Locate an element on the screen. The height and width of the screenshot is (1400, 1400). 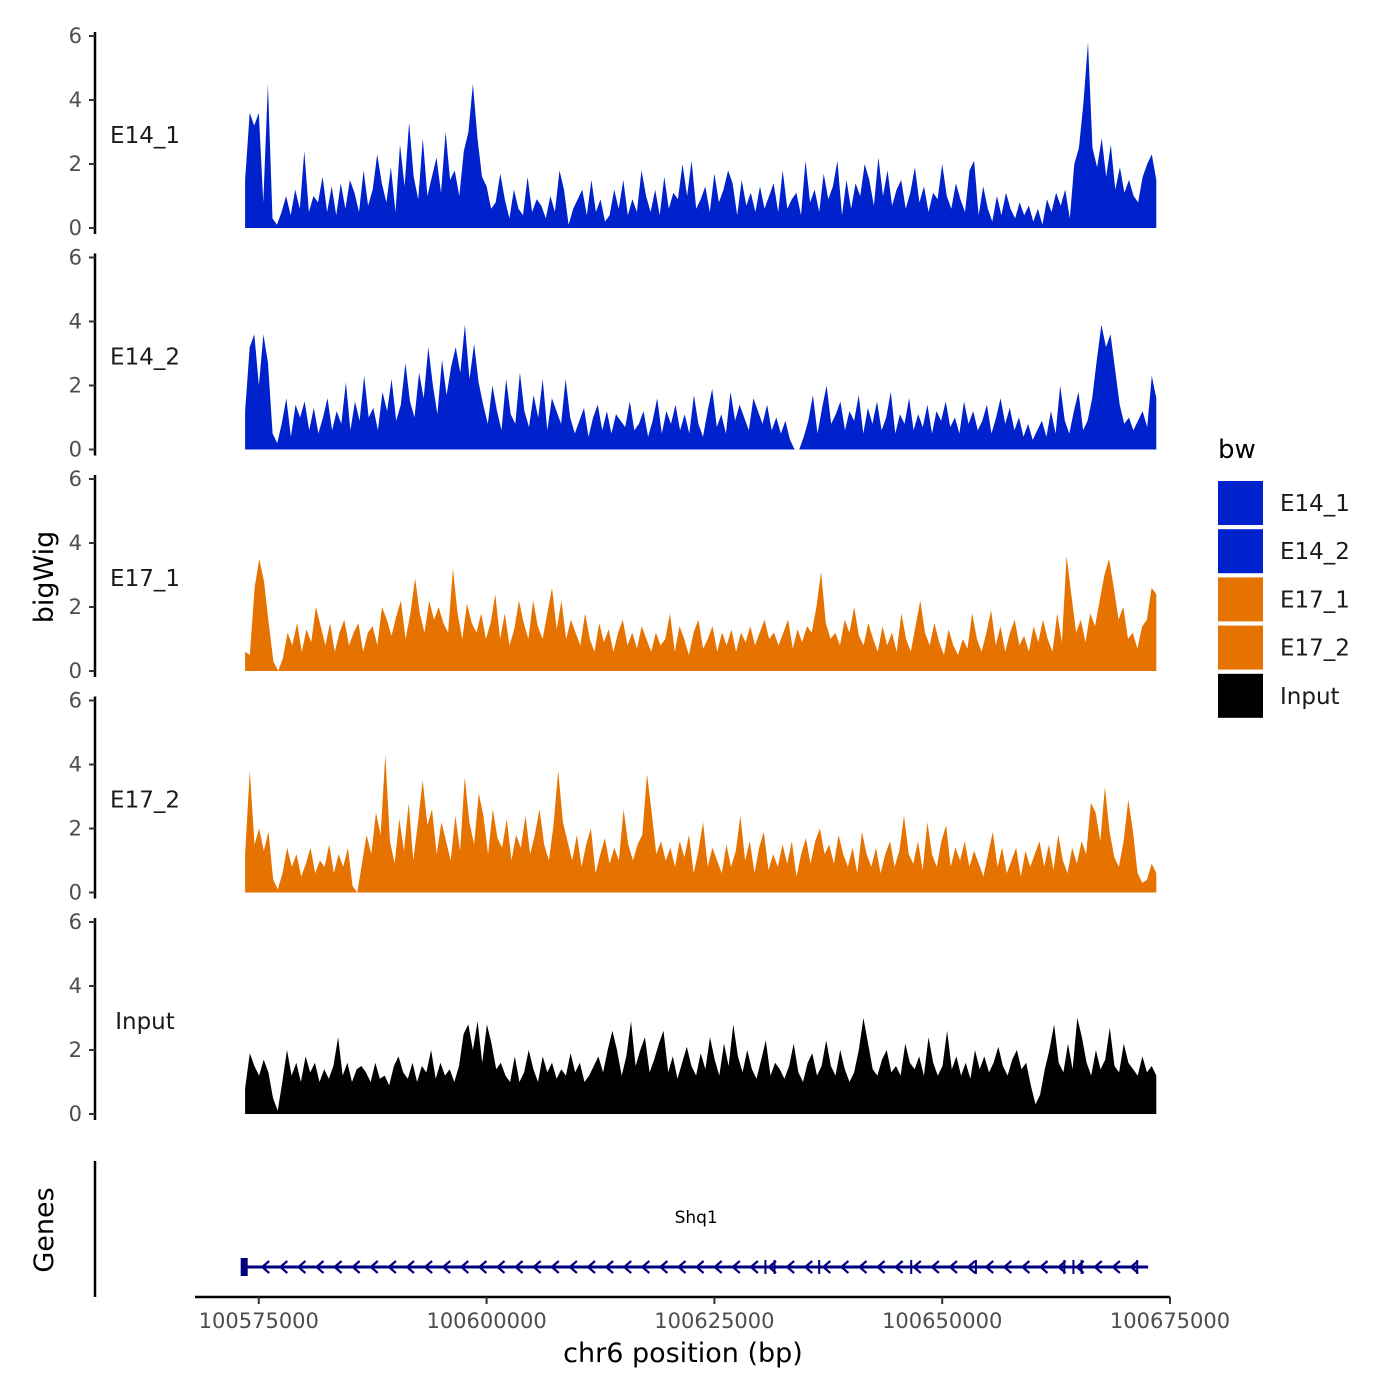
legend-title: bw is located at coordinates (1237, 450).